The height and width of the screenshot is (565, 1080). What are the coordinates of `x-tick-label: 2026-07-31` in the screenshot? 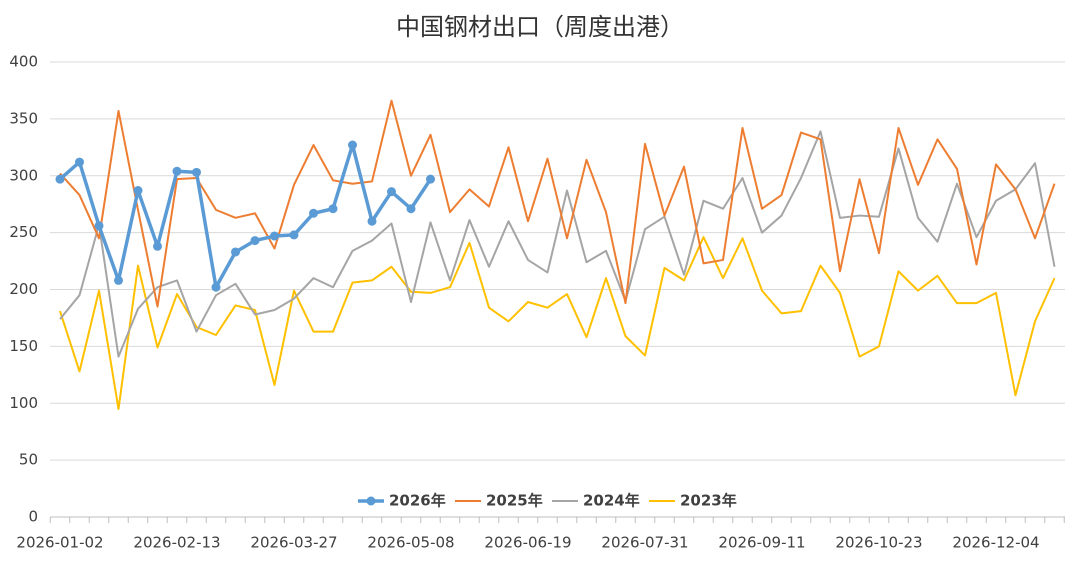 It's located at (644, 543).